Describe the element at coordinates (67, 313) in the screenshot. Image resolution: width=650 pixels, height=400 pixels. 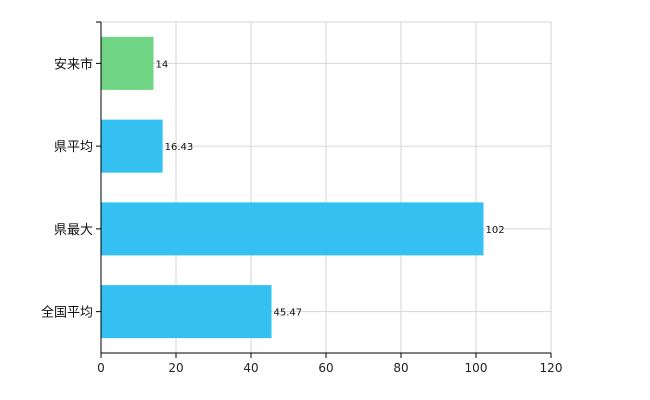
I see `category-label: 全国平均` at that location.